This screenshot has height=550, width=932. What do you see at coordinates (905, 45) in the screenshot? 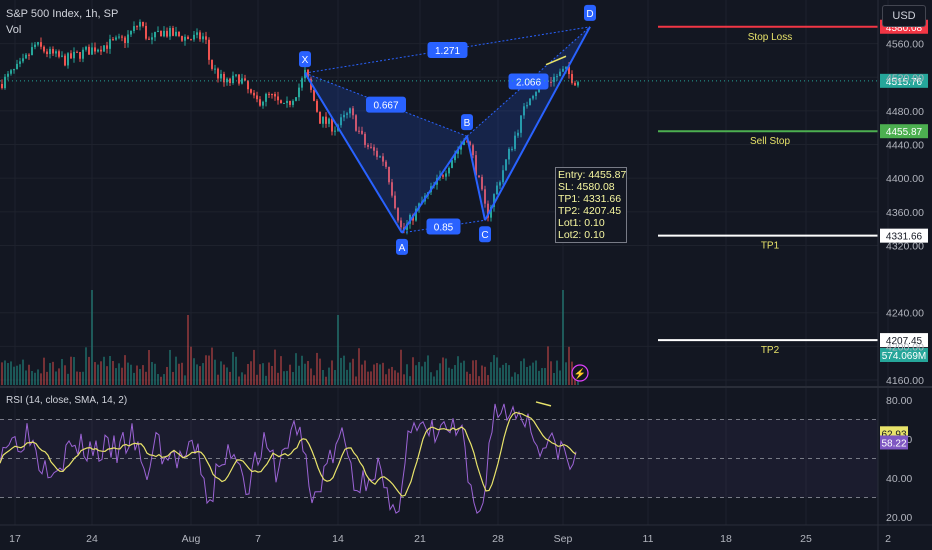
I see `y-tick-label: 4560.00` at bounding box center [905, 45].